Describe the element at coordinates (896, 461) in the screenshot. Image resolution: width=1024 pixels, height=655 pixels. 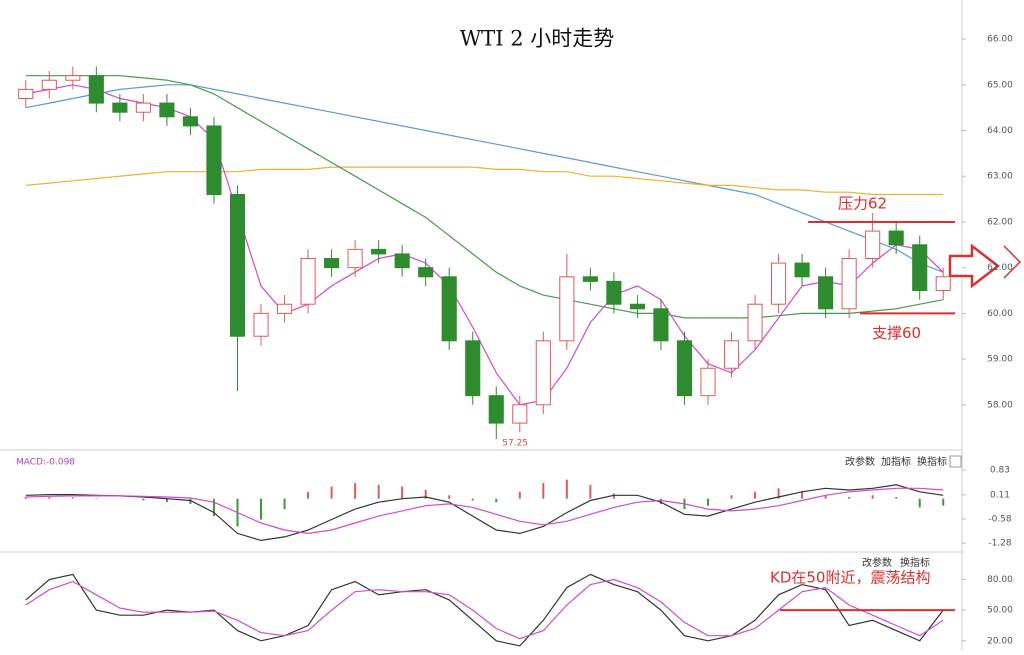
I see `toolbar-button: 加指标` at that location.